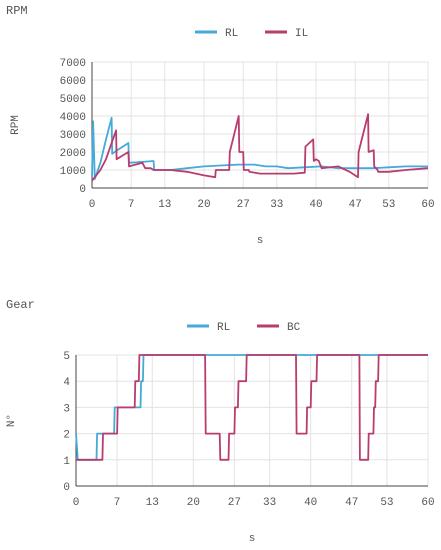 The width and height of the screenshot is (441, 550). What do you see at coordinates (73, 64) in the screenshot?
I see `chart-1-y-tick-label: 7000` at bounding box center [73, 64].